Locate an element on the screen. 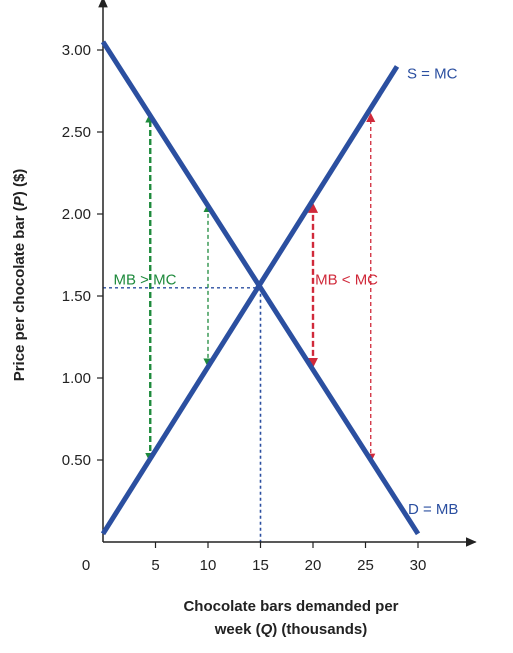 The image size is (513, 653). x-axis-title-line1: Chocolate bars demanded per is located at coordinates (290, 606).